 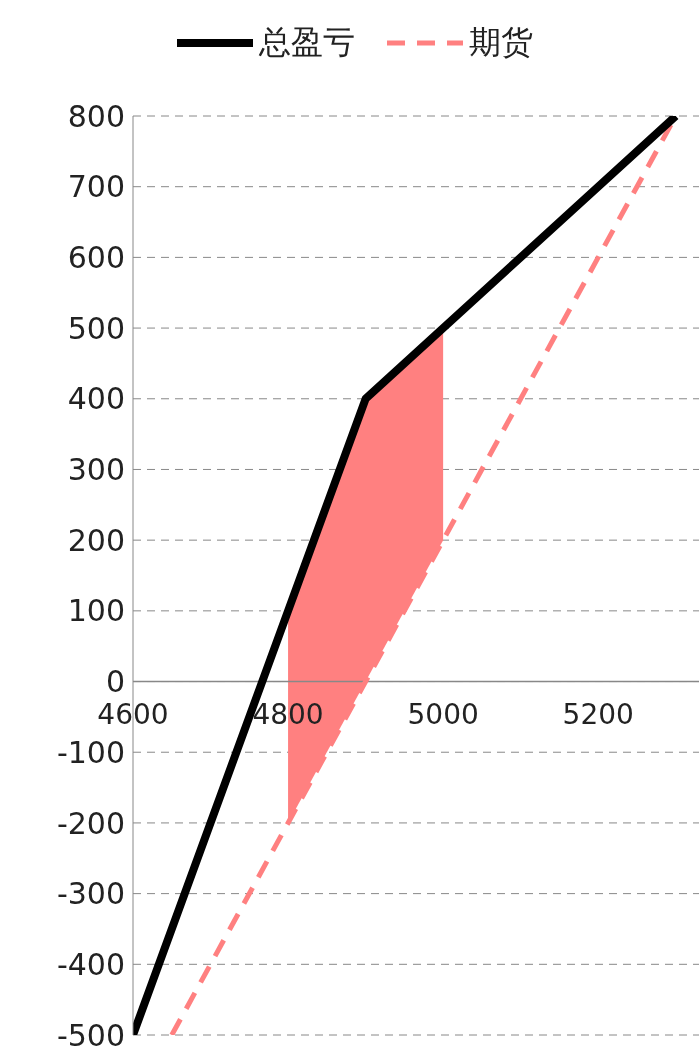 I want to click on y-tick-label: -500, so click(x=90, y=1034).